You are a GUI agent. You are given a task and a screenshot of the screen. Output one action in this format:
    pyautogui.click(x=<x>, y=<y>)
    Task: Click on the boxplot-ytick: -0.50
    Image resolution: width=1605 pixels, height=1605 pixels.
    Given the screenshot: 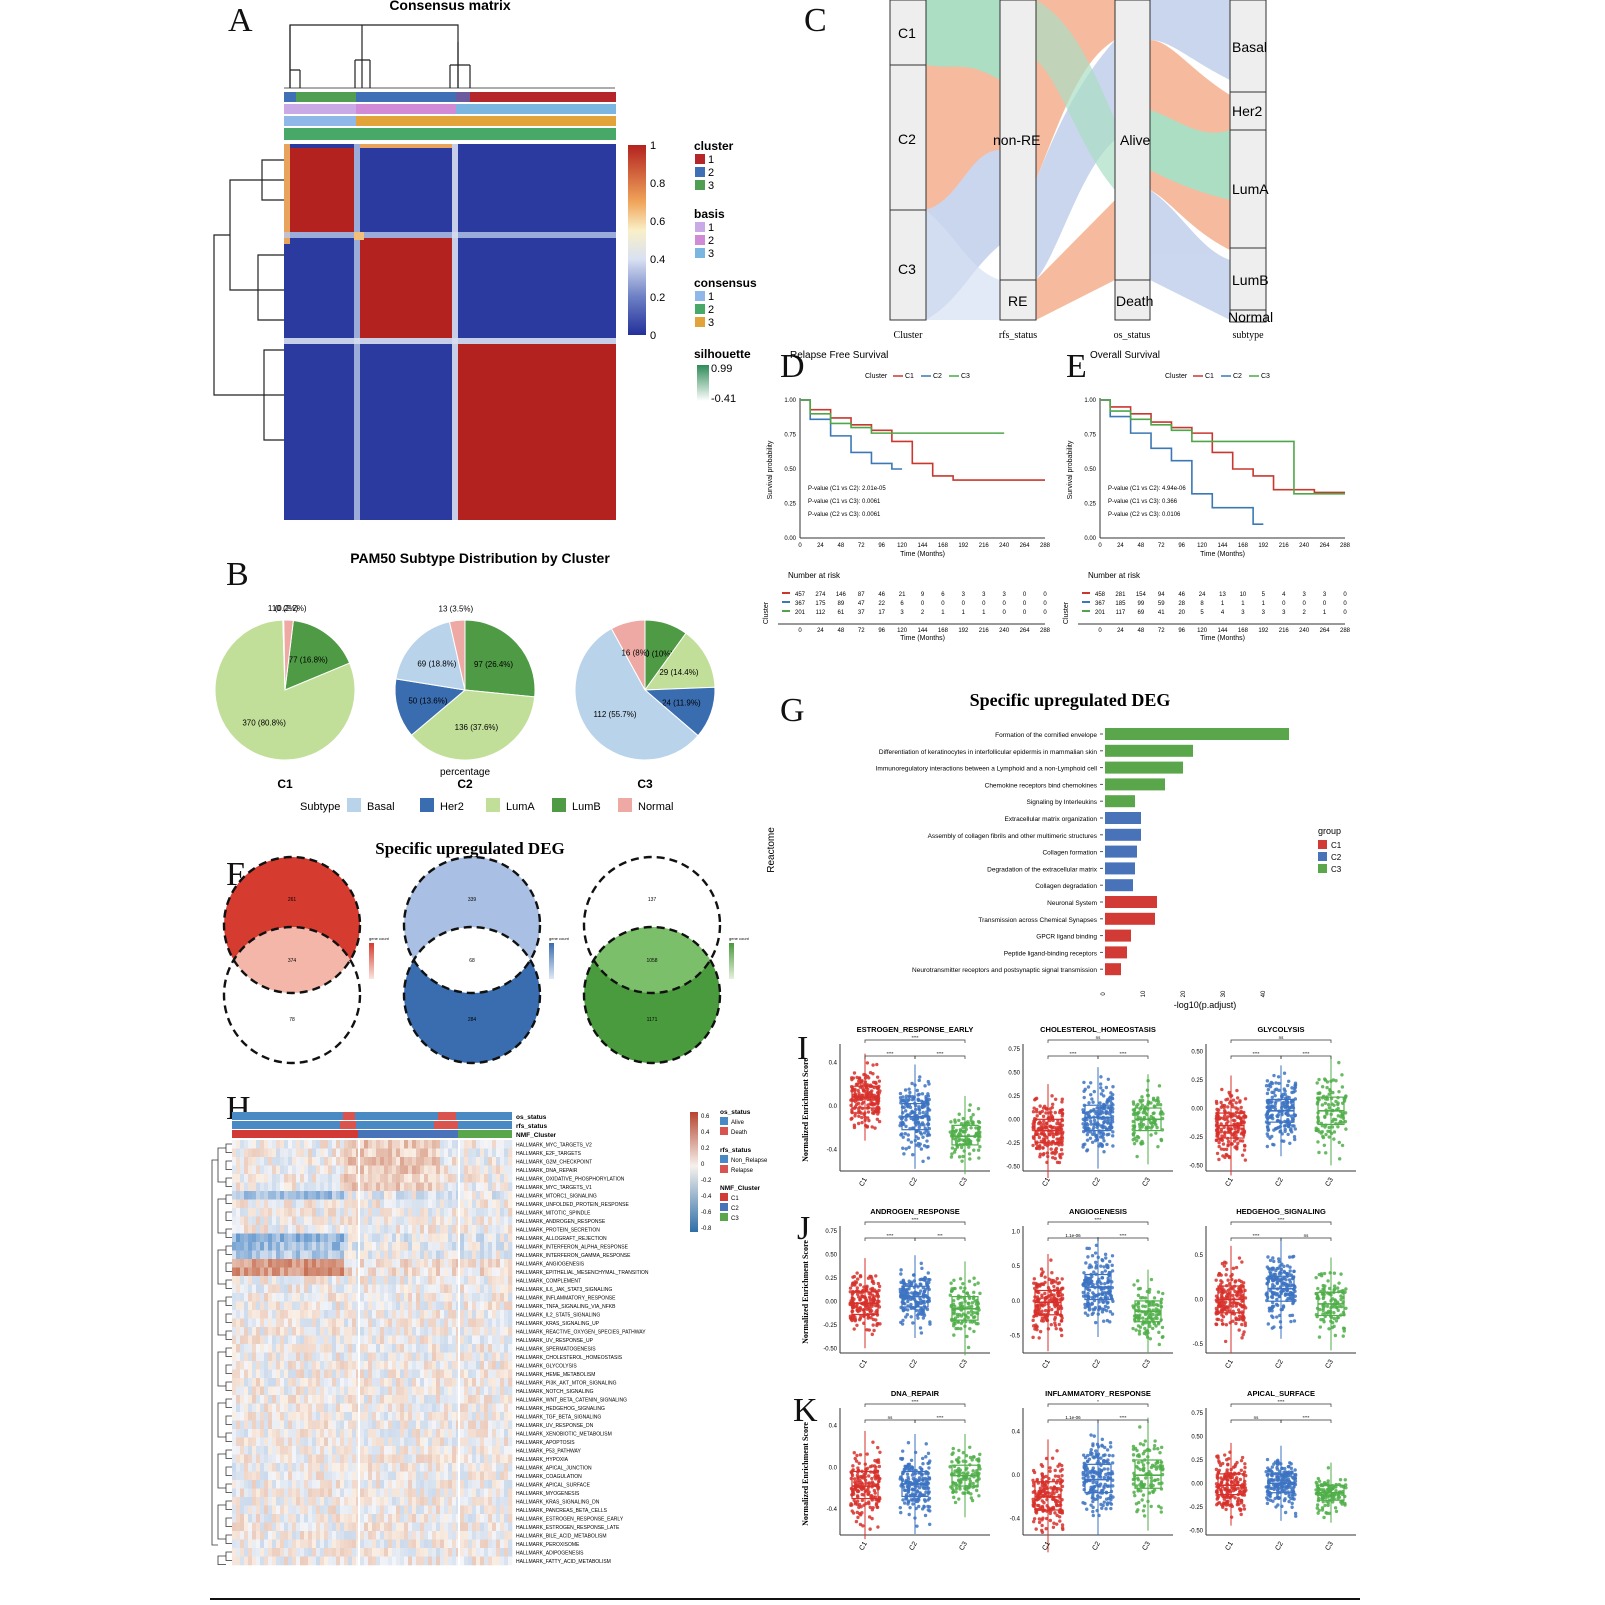 What is the action you would take?
    pyautogui.click(x=1013, y=1167)
    